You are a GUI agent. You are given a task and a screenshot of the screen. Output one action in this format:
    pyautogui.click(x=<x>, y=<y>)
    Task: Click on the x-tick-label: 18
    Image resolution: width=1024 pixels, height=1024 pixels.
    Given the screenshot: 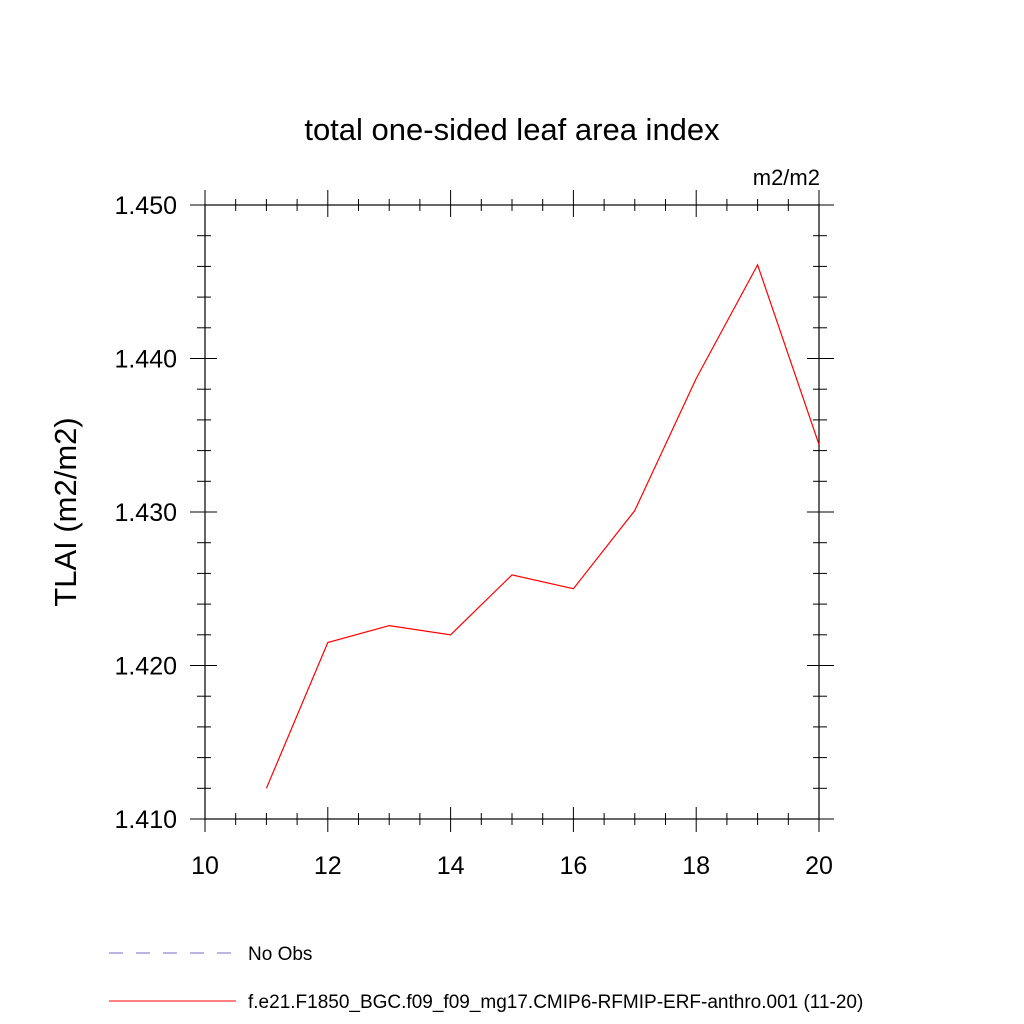 What is the action you would take?
    pyautogui.click(x=696, y=866)
    